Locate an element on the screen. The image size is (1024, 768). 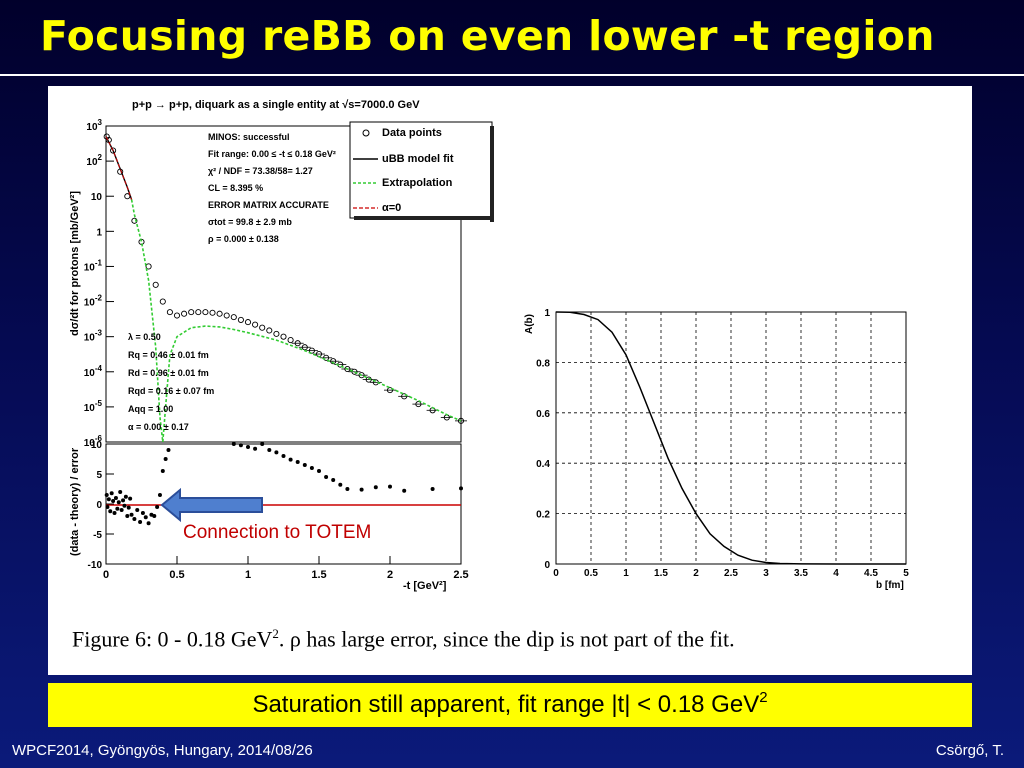
profile-x-tick-label: 1.5 is located at coordinates (661, 573).